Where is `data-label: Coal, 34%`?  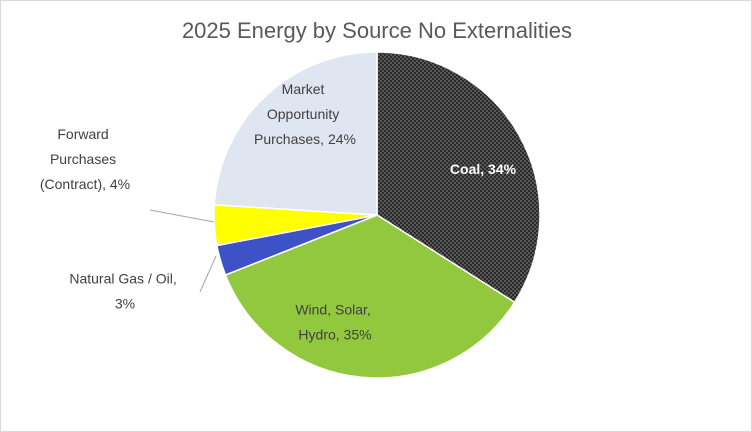 data-label: Coal, 34% is located at coordinates (483, 169).